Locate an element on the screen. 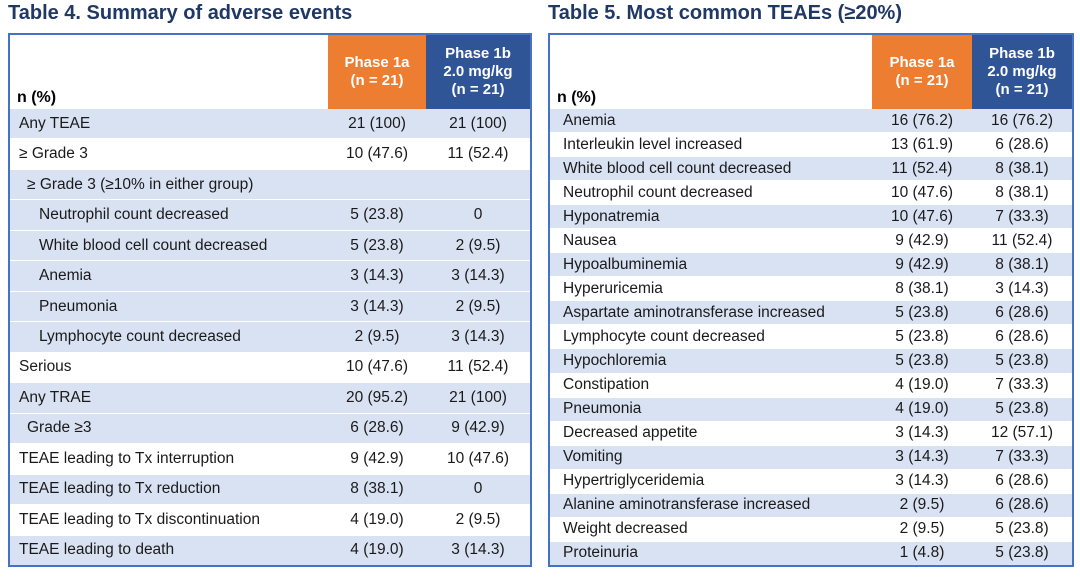  row-label: Constipation is located at coordinates (606, 385).